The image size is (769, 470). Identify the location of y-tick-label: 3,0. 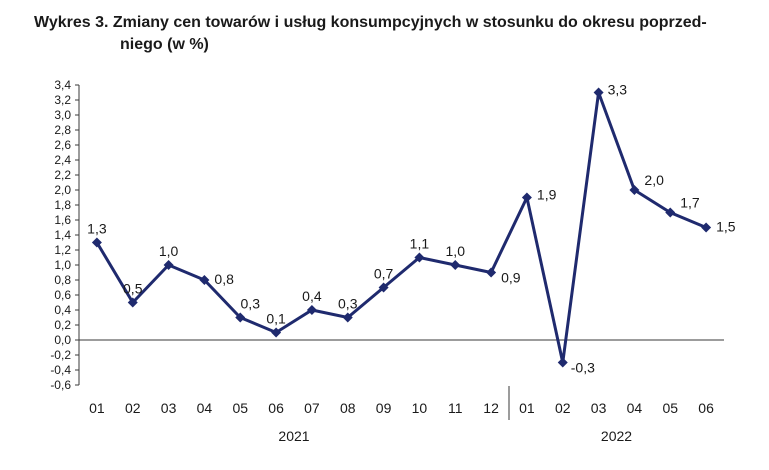
(62, 115).